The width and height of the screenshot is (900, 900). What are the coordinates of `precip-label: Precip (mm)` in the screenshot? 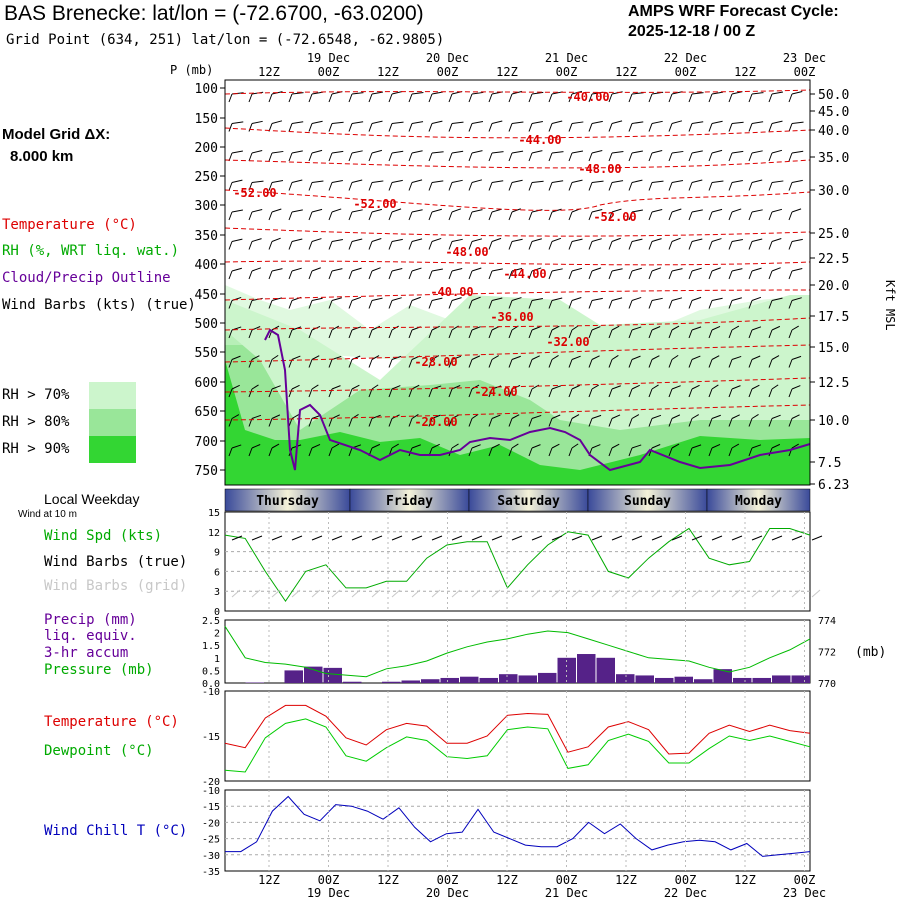 It's located at (90, 620).